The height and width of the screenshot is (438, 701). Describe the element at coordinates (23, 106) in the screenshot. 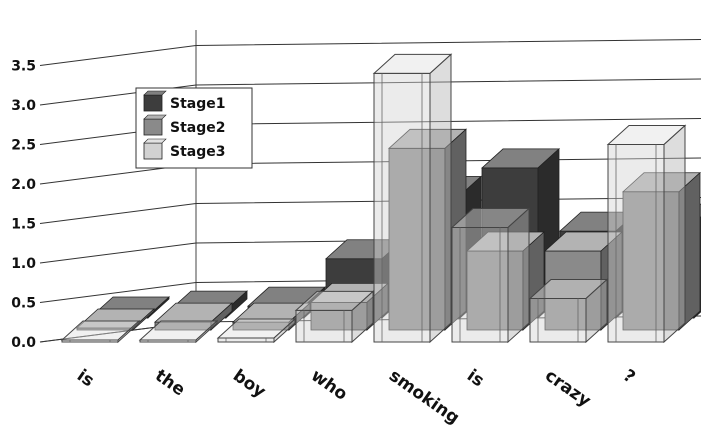

I see `y-tick-label: 3.0` at that location.